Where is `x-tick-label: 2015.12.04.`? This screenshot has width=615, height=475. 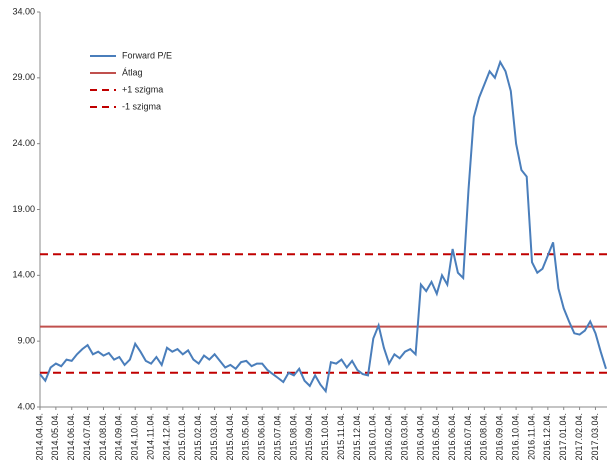 x-tick-label: 2015.12.04. is located at coordinates (357, 437).